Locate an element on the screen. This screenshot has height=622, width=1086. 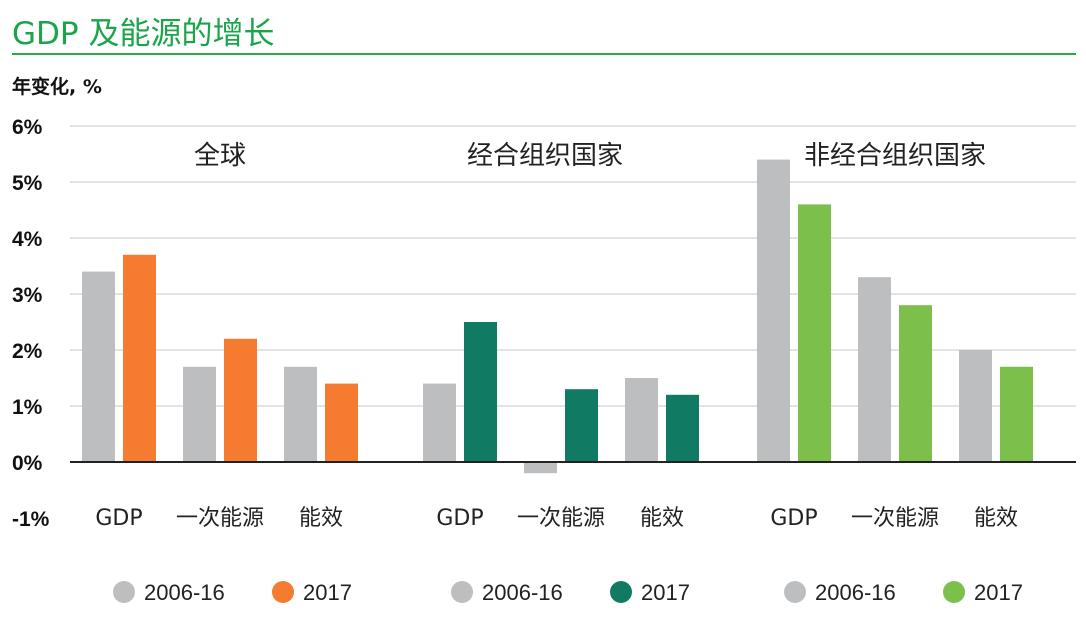
y-tick-label: 5% is located at coordinates (27, 183).